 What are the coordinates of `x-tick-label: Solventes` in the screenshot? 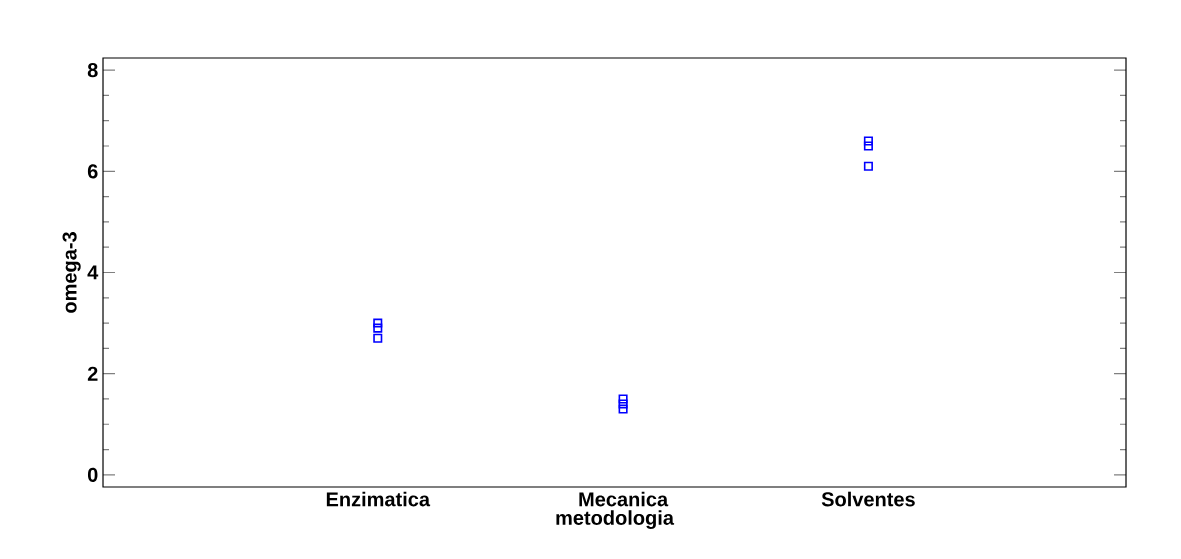 It's located at (868, 499).